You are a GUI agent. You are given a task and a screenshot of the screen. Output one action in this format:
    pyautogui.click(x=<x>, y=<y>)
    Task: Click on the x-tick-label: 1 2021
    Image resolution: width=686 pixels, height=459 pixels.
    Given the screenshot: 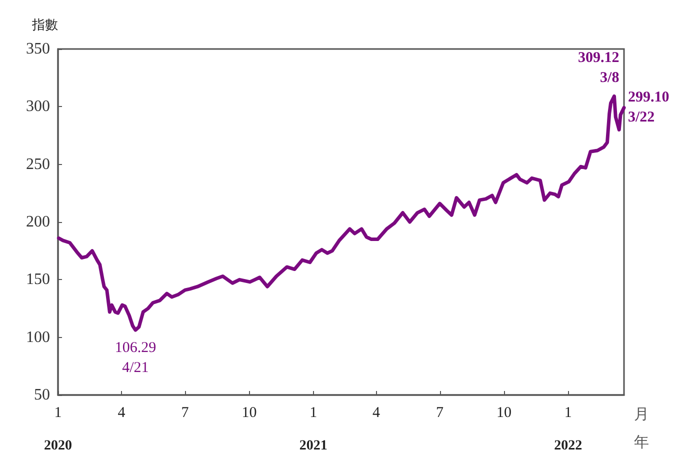 What is the action you would take?
    pyautogui.click(x=313, y=429)
    